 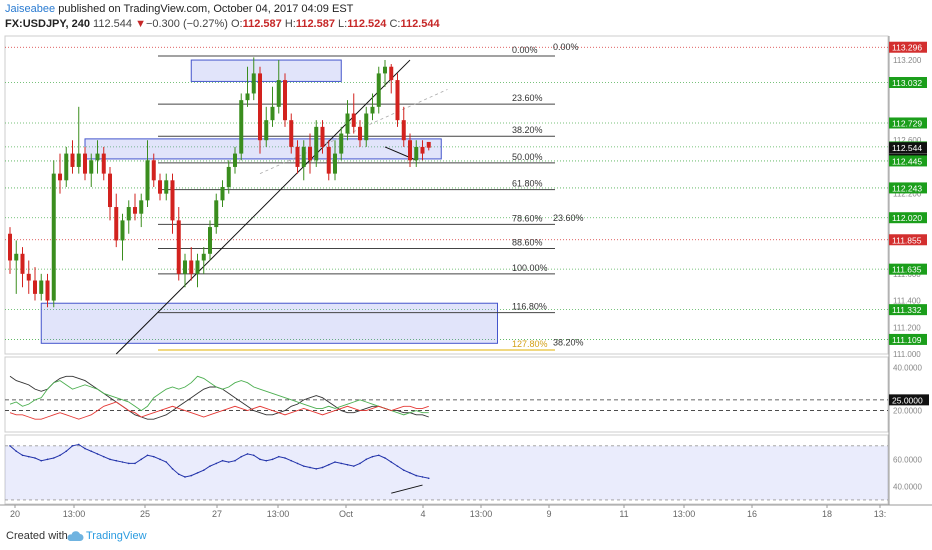 I want to click on adx-axis-tick: 20.0000, so click(x=907, y=411).